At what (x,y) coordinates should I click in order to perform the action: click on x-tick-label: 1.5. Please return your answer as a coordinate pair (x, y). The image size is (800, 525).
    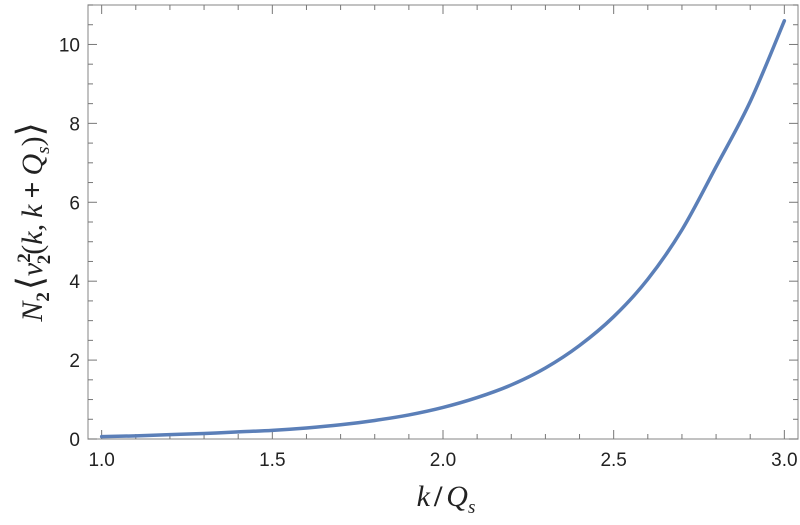
    Looking at the image, I should click on (272, 460).